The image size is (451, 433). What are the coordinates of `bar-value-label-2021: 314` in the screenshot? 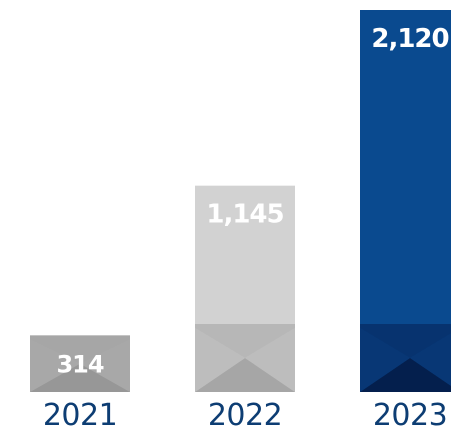 It's located at (79, 365).